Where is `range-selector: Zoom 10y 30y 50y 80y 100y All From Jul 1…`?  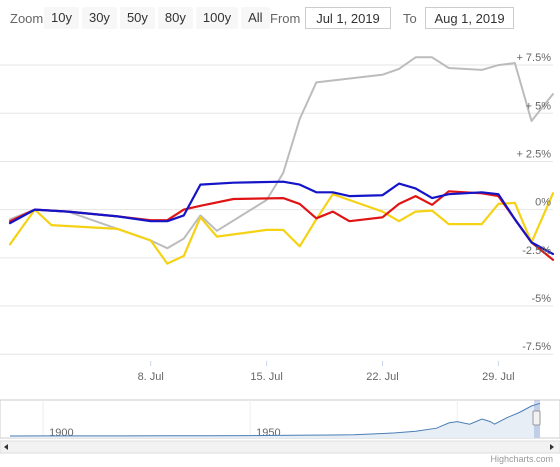 range-selector: Zoom 10y 30y 50y 80y 100y All From Jul 1… is located at coordinates (280, 19).